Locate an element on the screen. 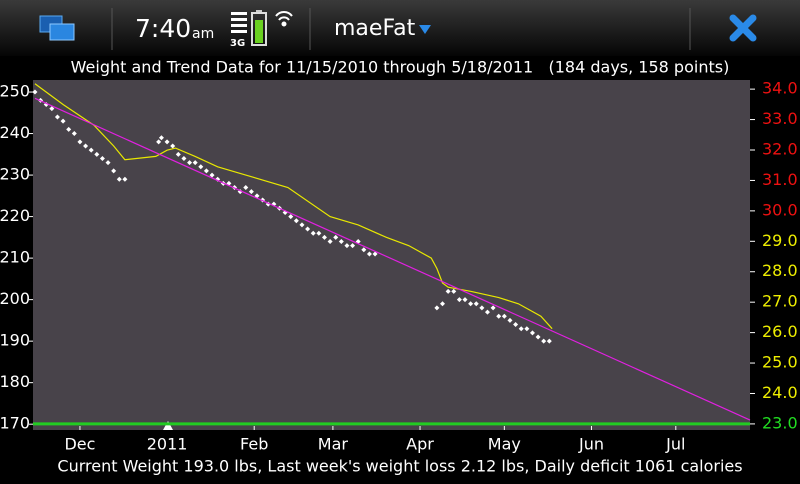 The width and height of the screenshot is (800, 484). y-tick-label: 250 is located at coordinates (15, 91).